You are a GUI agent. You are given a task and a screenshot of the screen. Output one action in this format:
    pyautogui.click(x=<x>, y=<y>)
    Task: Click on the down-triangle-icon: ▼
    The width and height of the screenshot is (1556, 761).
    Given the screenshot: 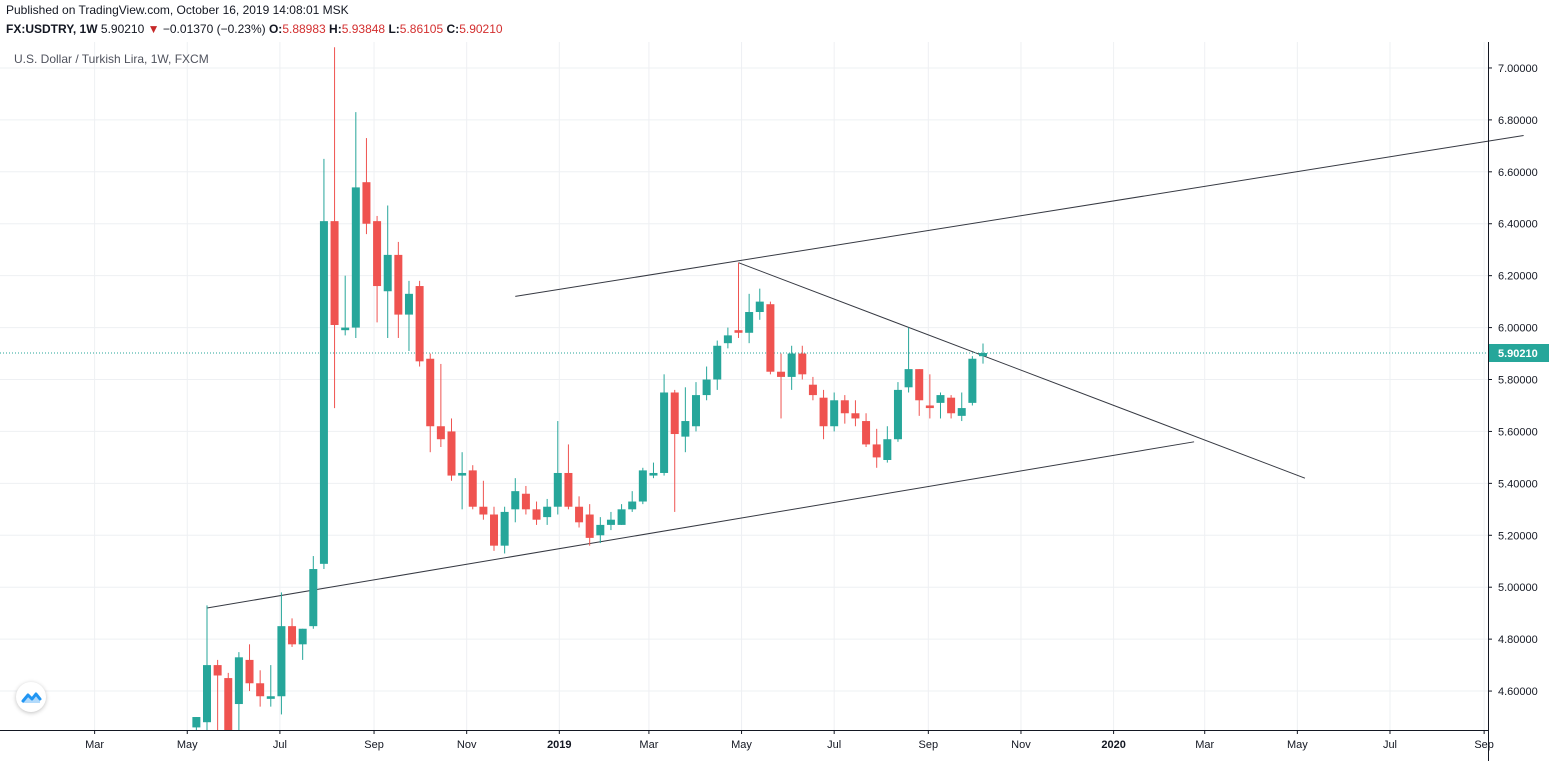 What is the action you would take?
    pyautogui.click(x=153, y=29)
    